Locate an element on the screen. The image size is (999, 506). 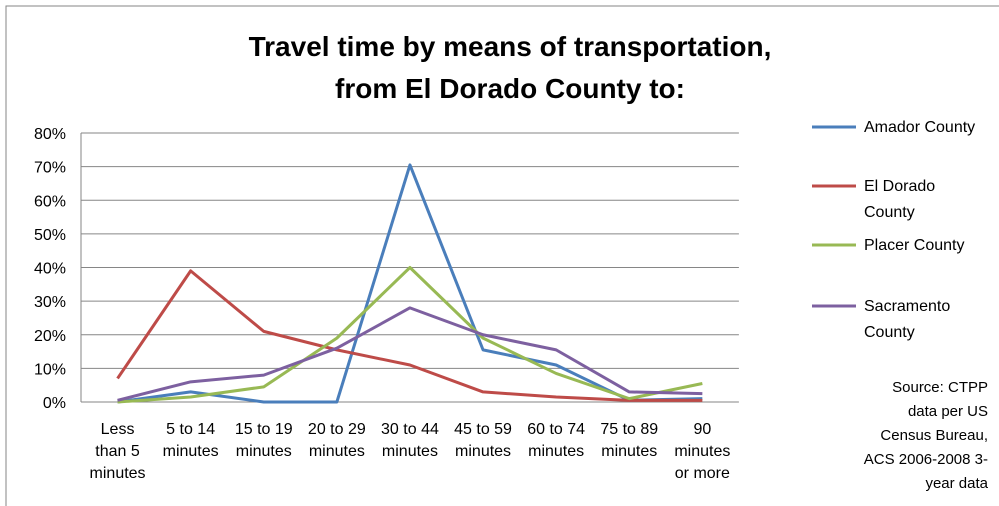
source-note: Source: CTPP is located at coordinates (940, 387).